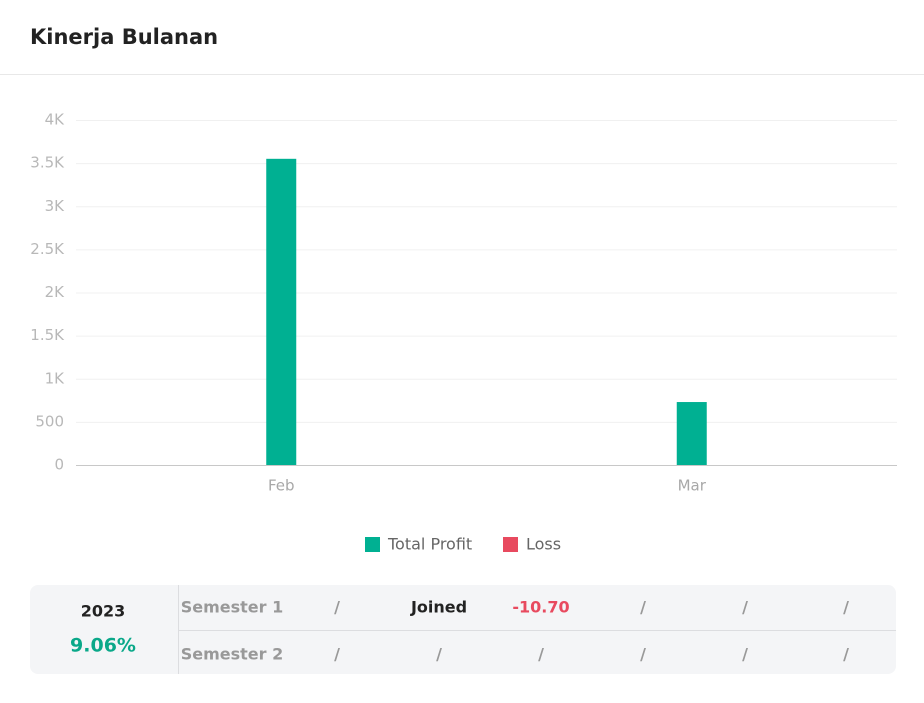 The image size is (924, 703). I want to click on y-tick-label: 500, so click(49, 421).